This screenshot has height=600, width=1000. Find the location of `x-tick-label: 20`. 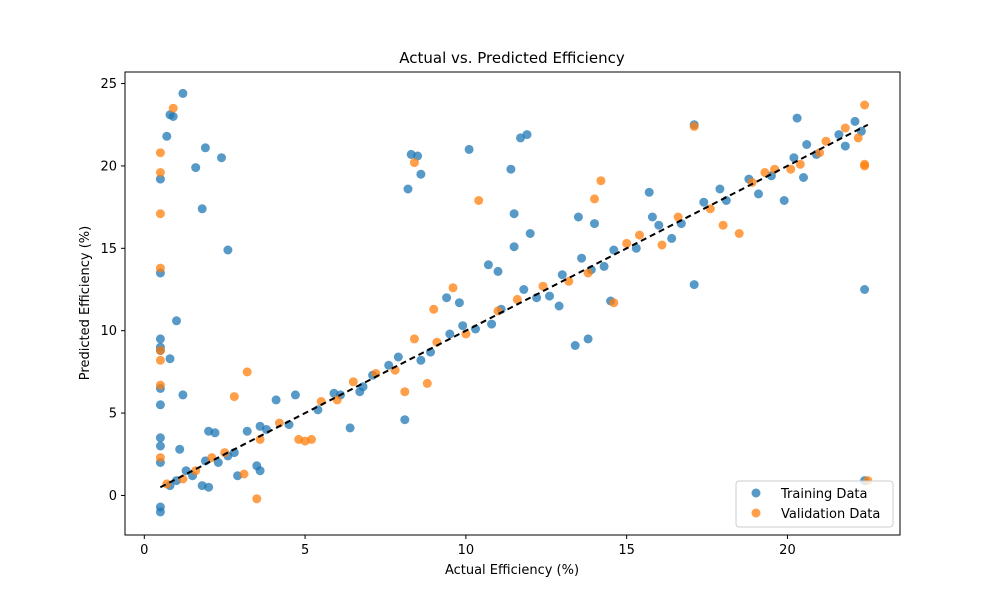

x-tick-label: 20 is located at coordinates (787, 550).